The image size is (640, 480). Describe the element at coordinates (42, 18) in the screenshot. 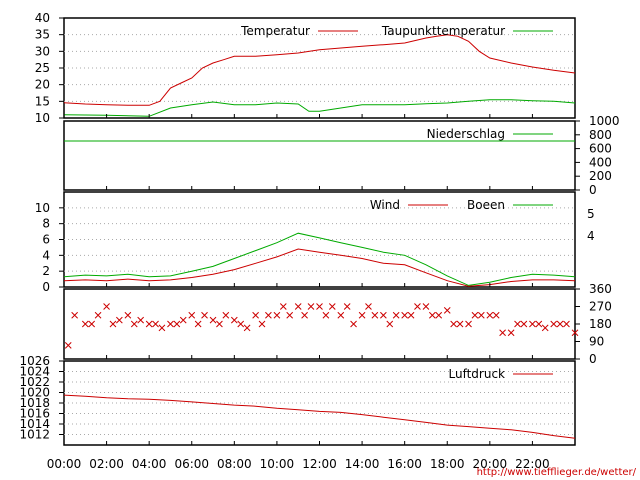

I see `y-tick-label: 40` at that location.